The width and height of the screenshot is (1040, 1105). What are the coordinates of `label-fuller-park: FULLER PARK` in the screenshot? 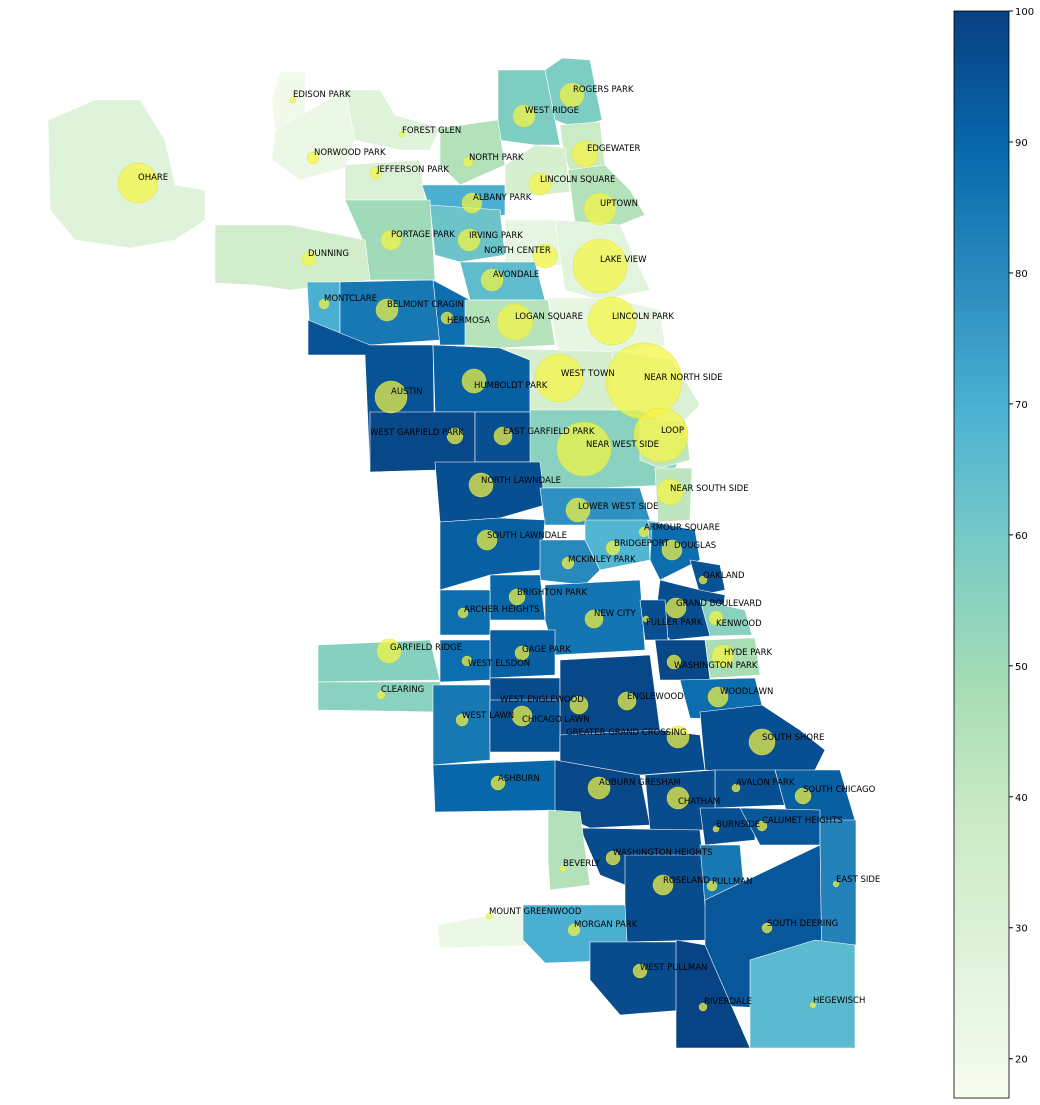 It's located at (674, 623).